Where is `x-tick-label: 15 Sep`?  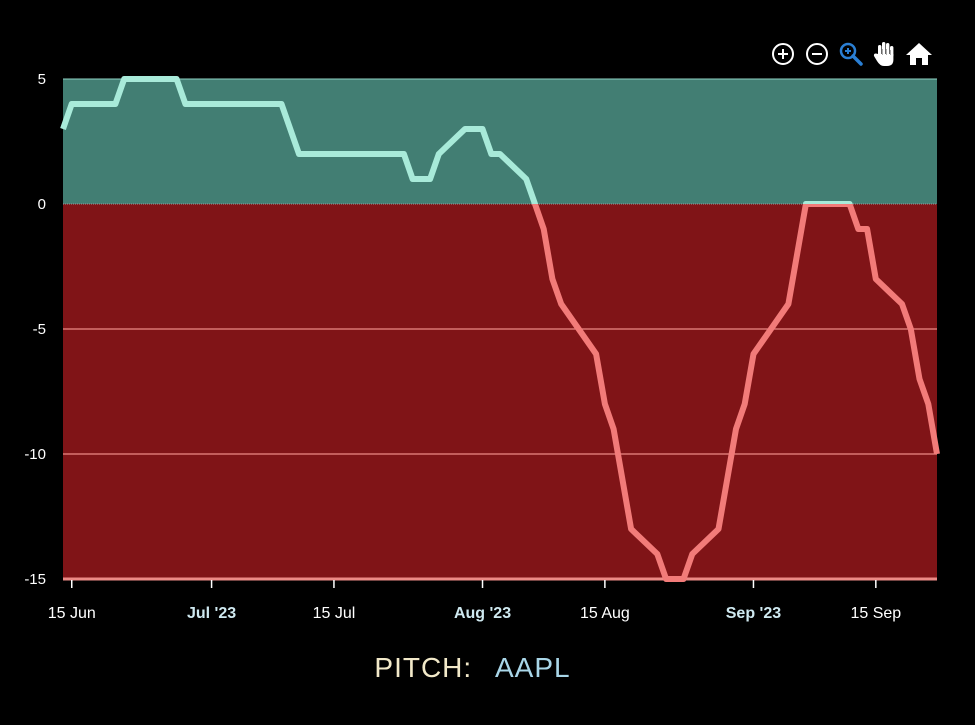 x-tick-label: 15 Sep is located at coordinates (875, 613).